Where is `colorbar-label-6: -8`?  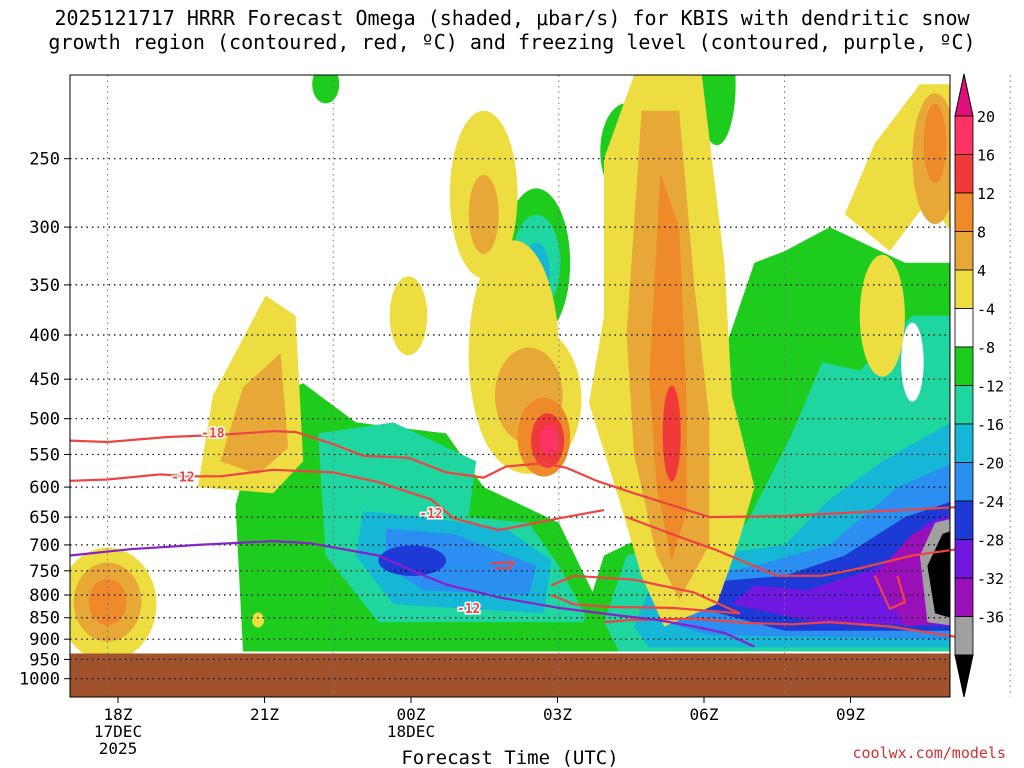
colorbar-label-6: -8 is located at coordinates (986, 348).